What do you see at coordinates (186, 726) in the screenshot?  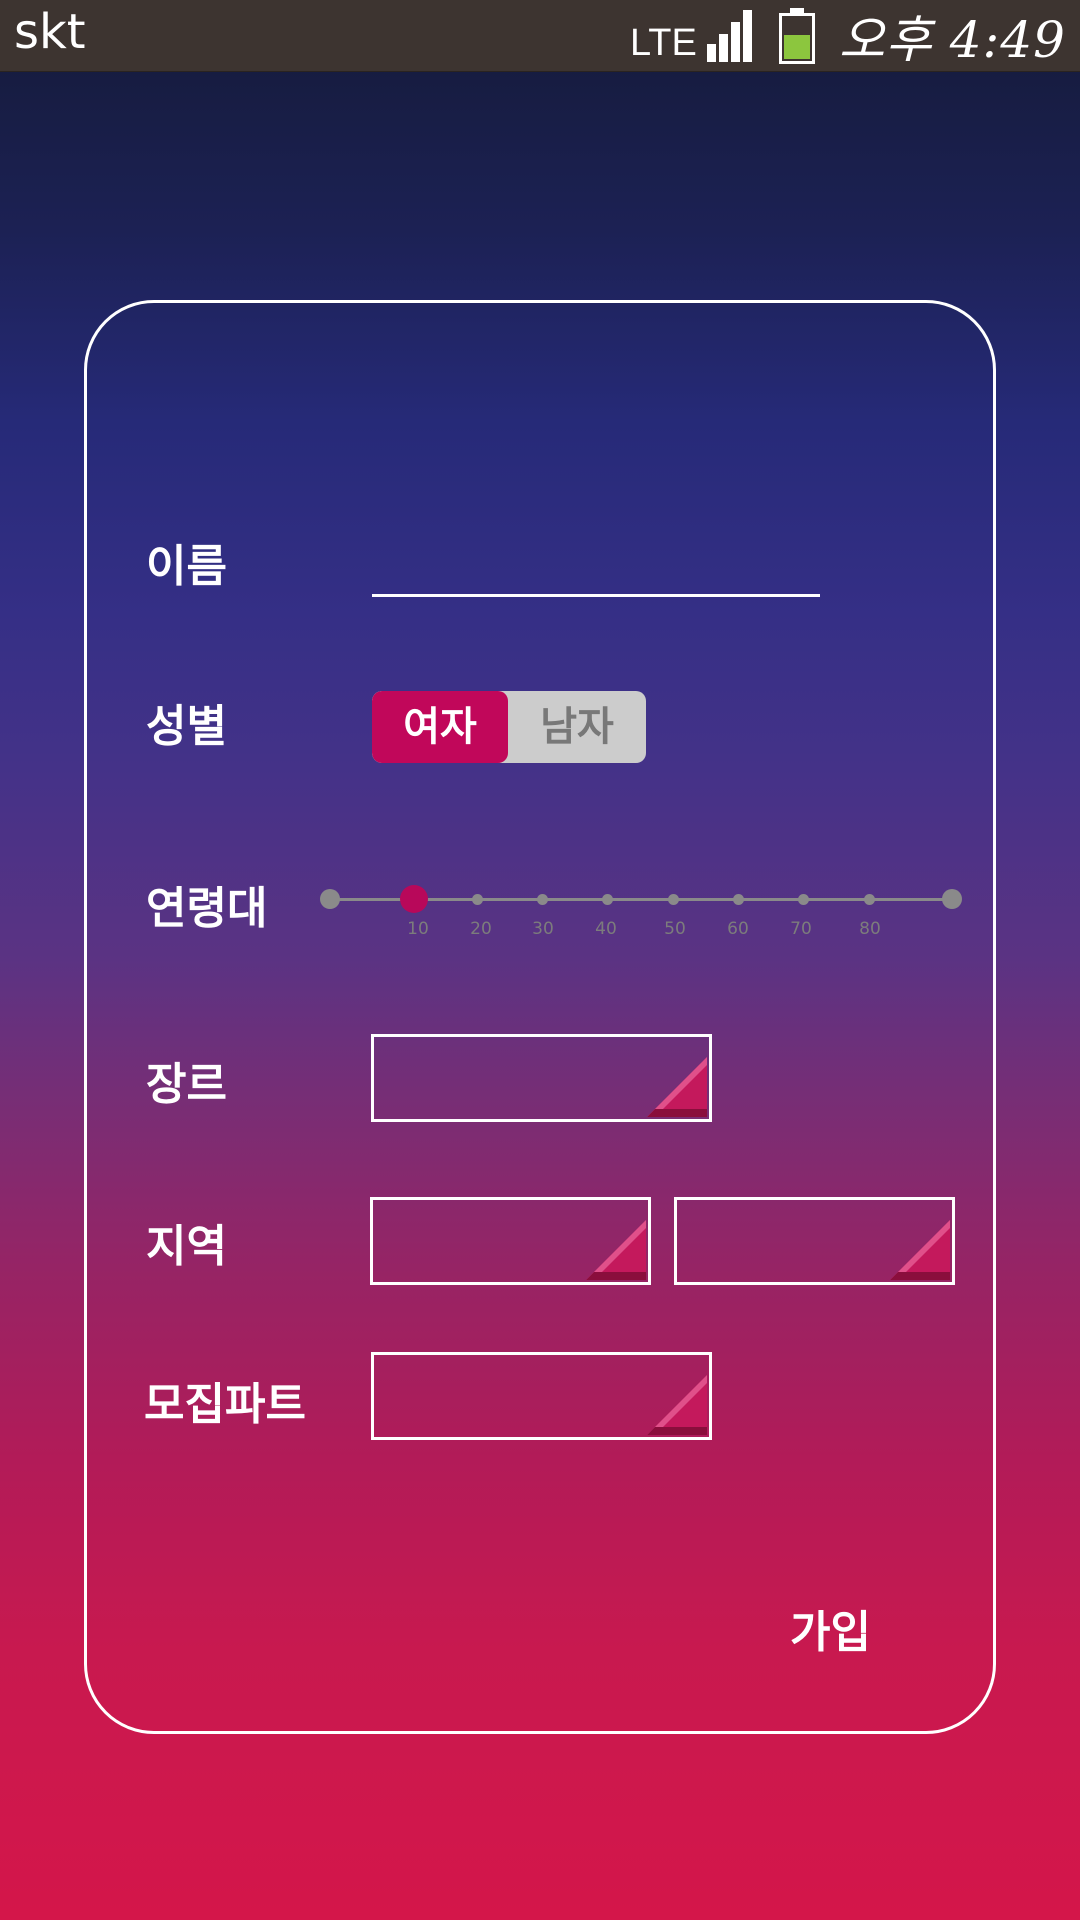 I see `gender-label: 성별` at bounding box center [186, 726].